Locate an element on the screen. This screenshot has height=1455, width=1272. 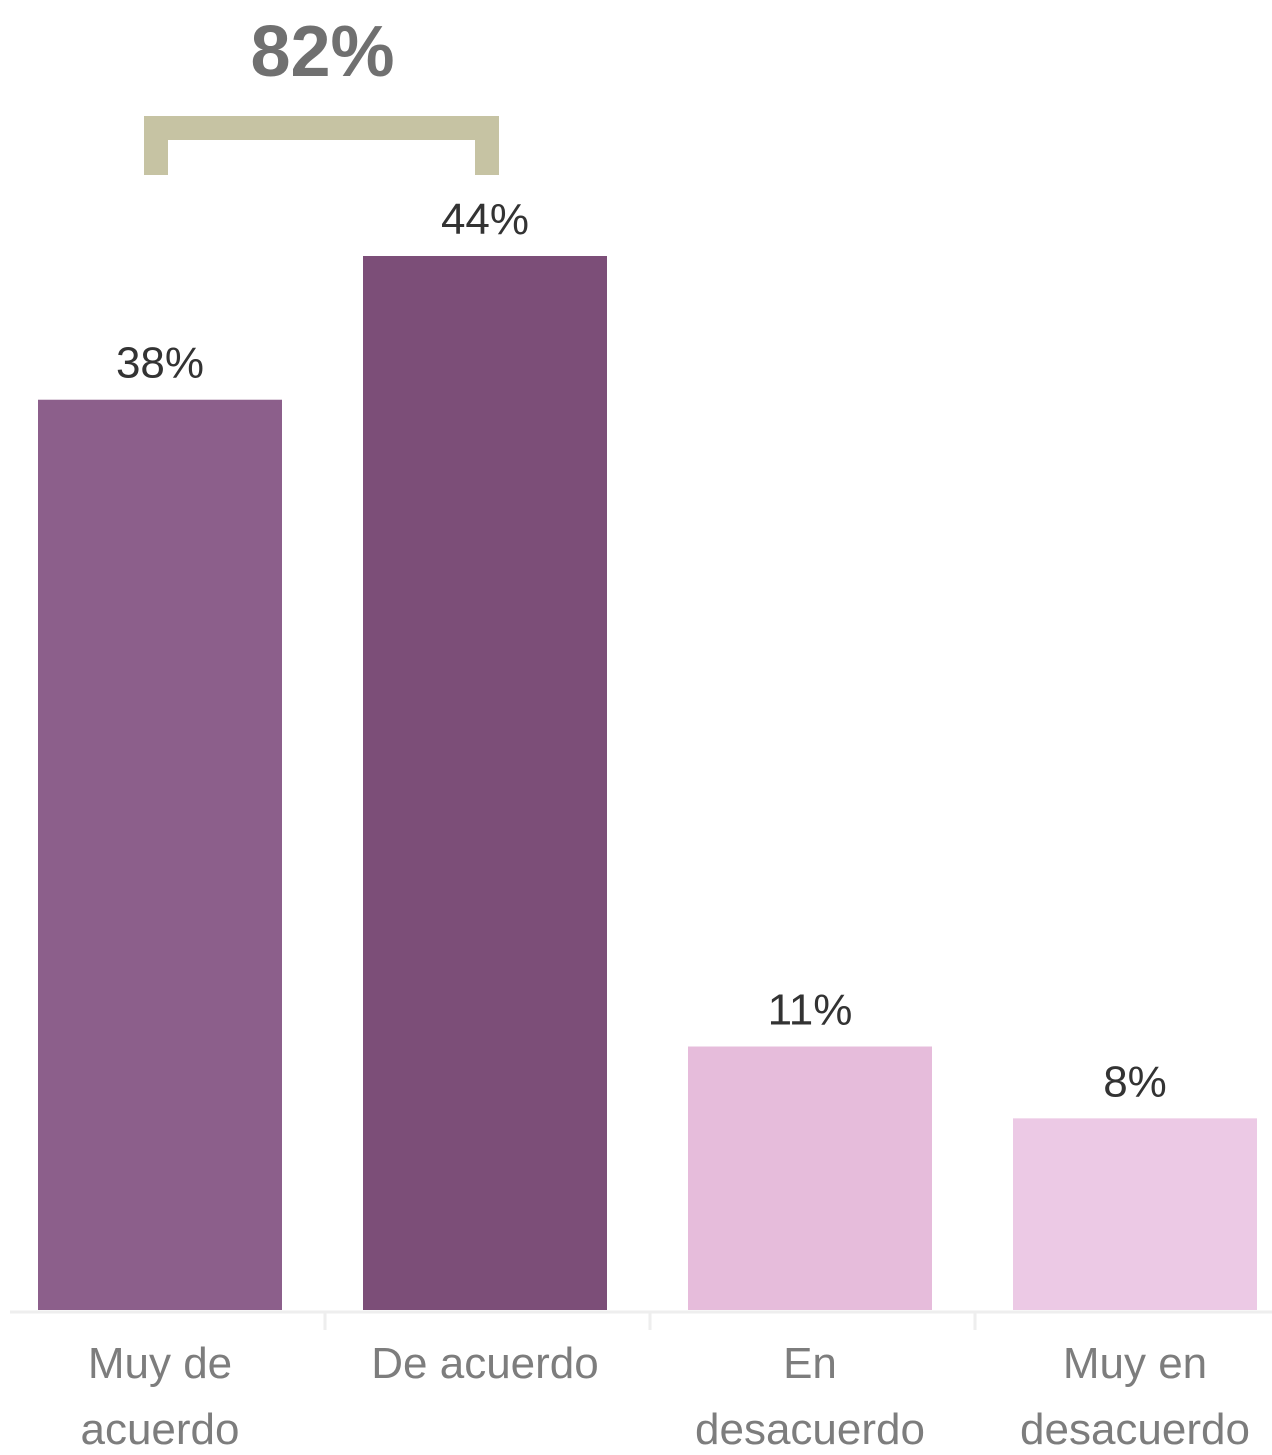
total-annotation: 82% is located at coordinates (321, 93).